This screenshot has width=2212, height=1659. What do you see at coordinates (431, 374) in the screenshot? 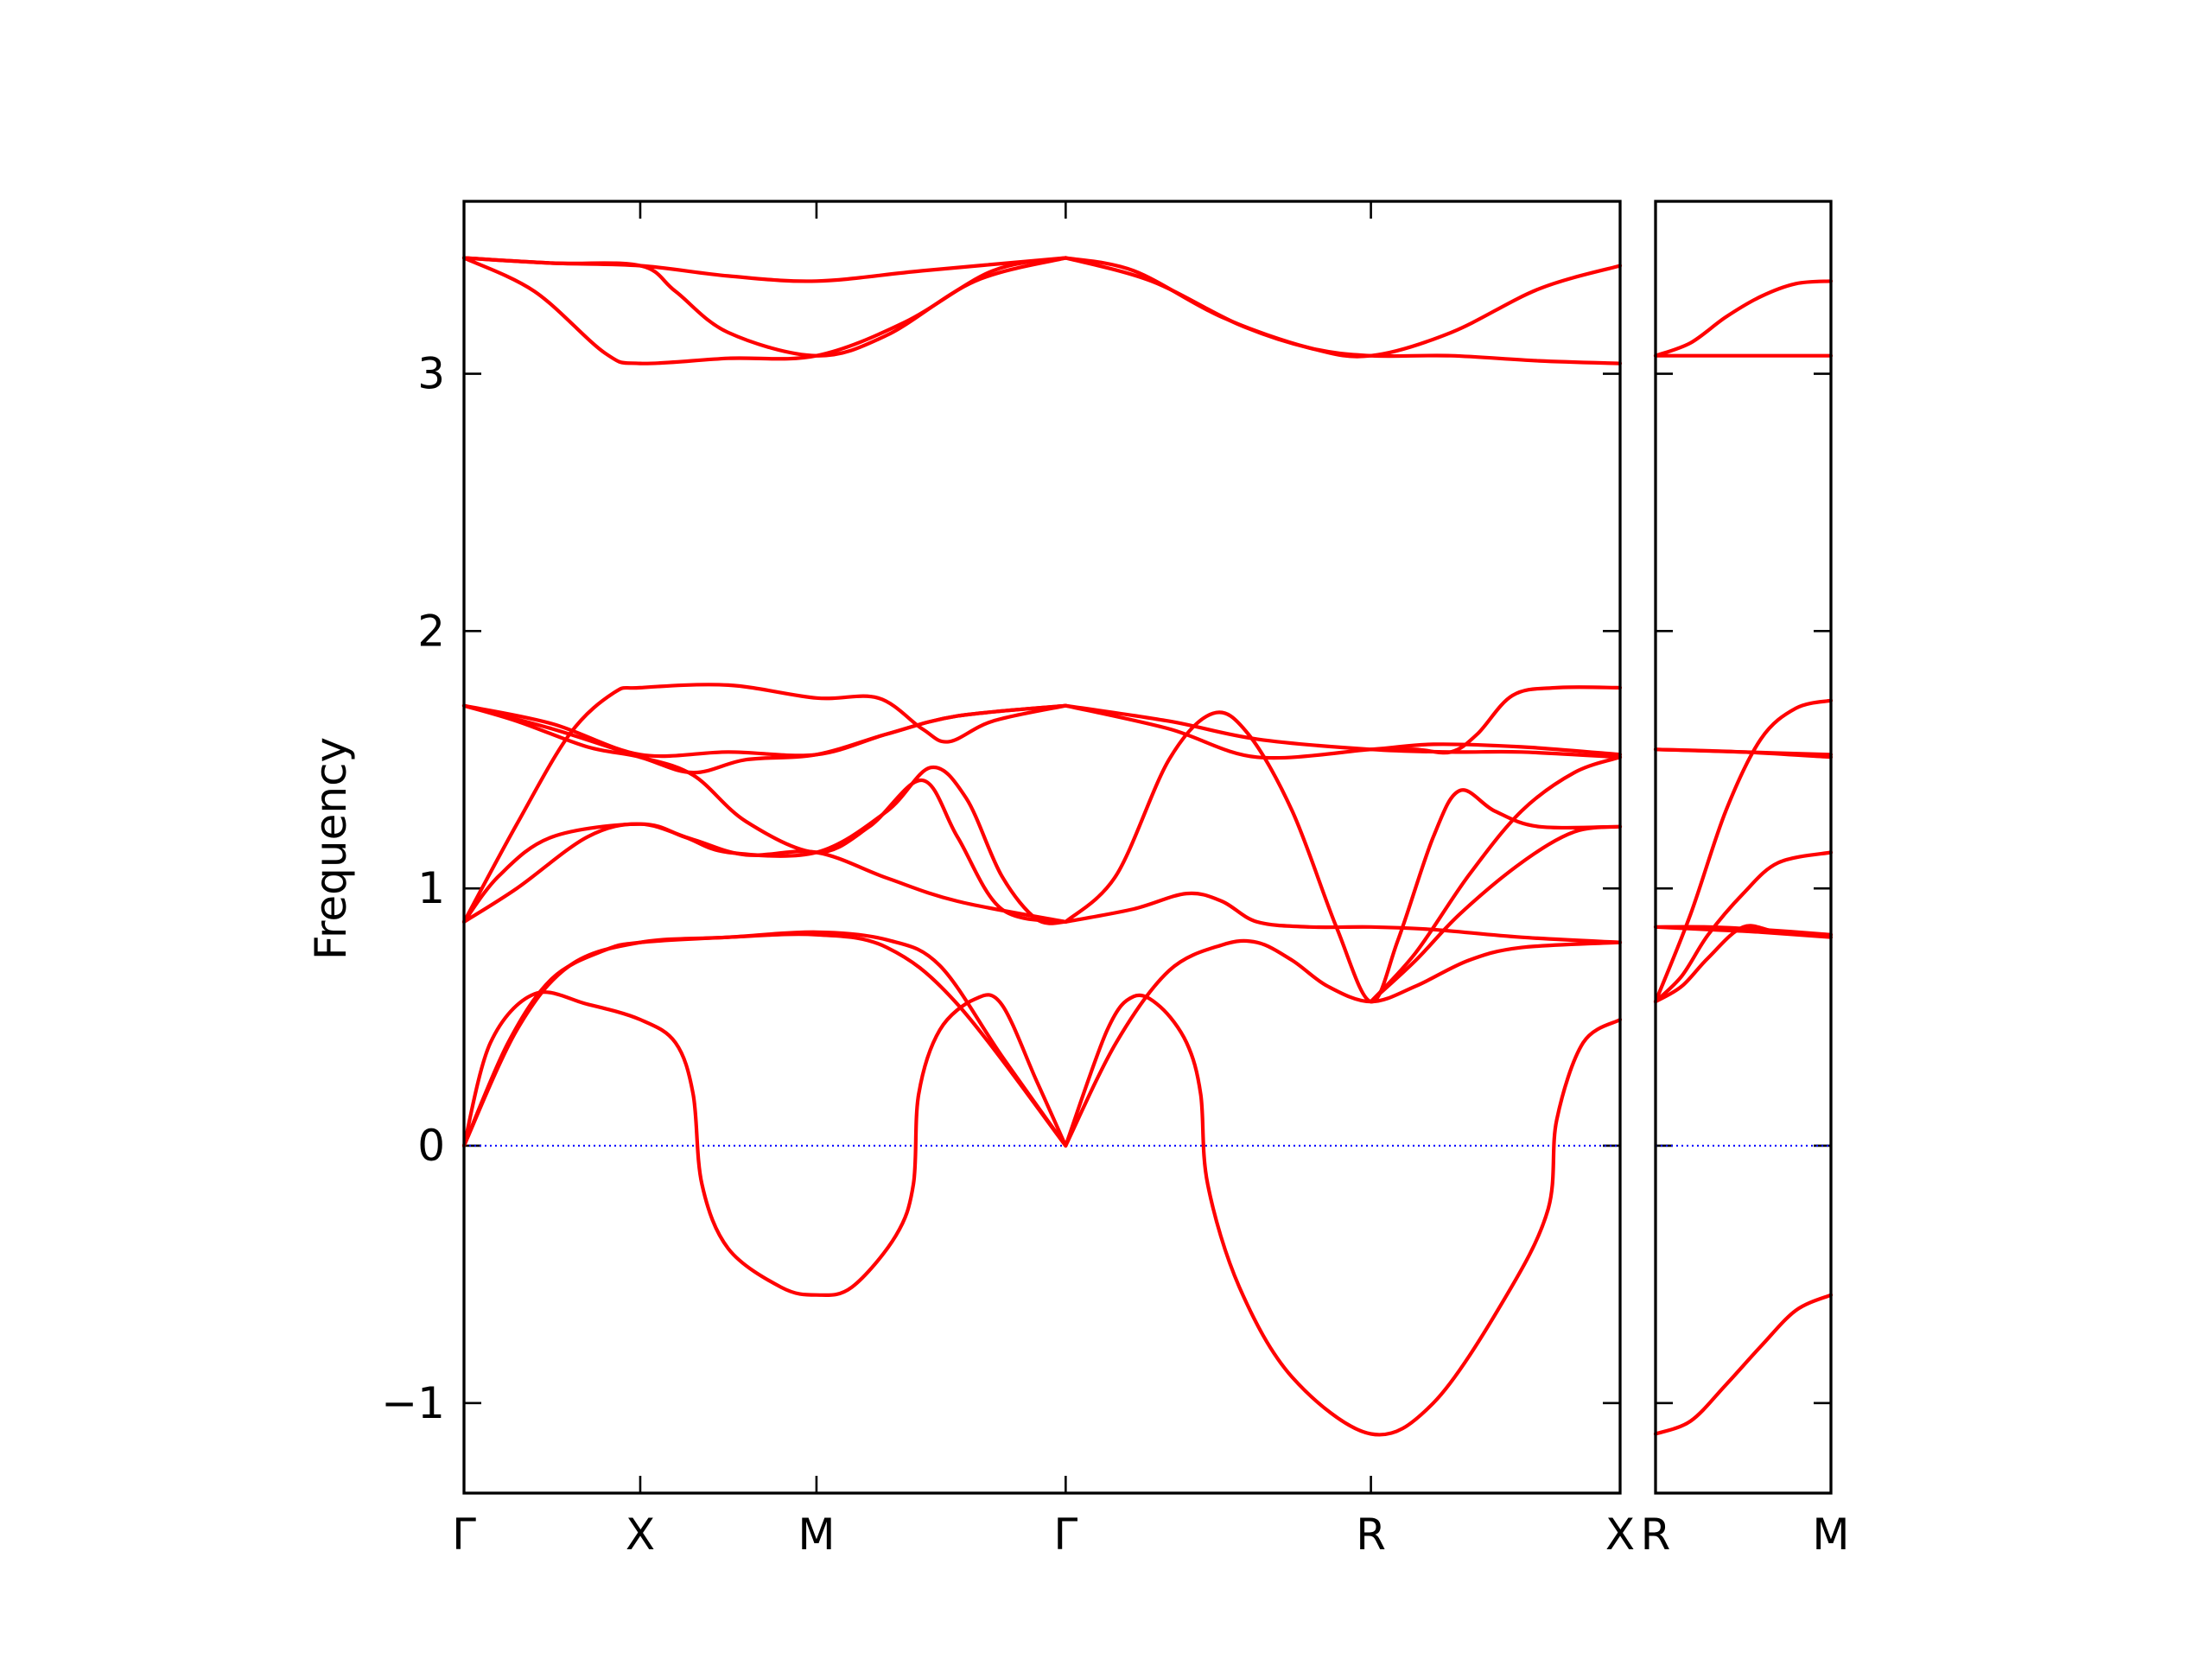
I see `y-tick-label: 3` at bounding box center [431, 374].